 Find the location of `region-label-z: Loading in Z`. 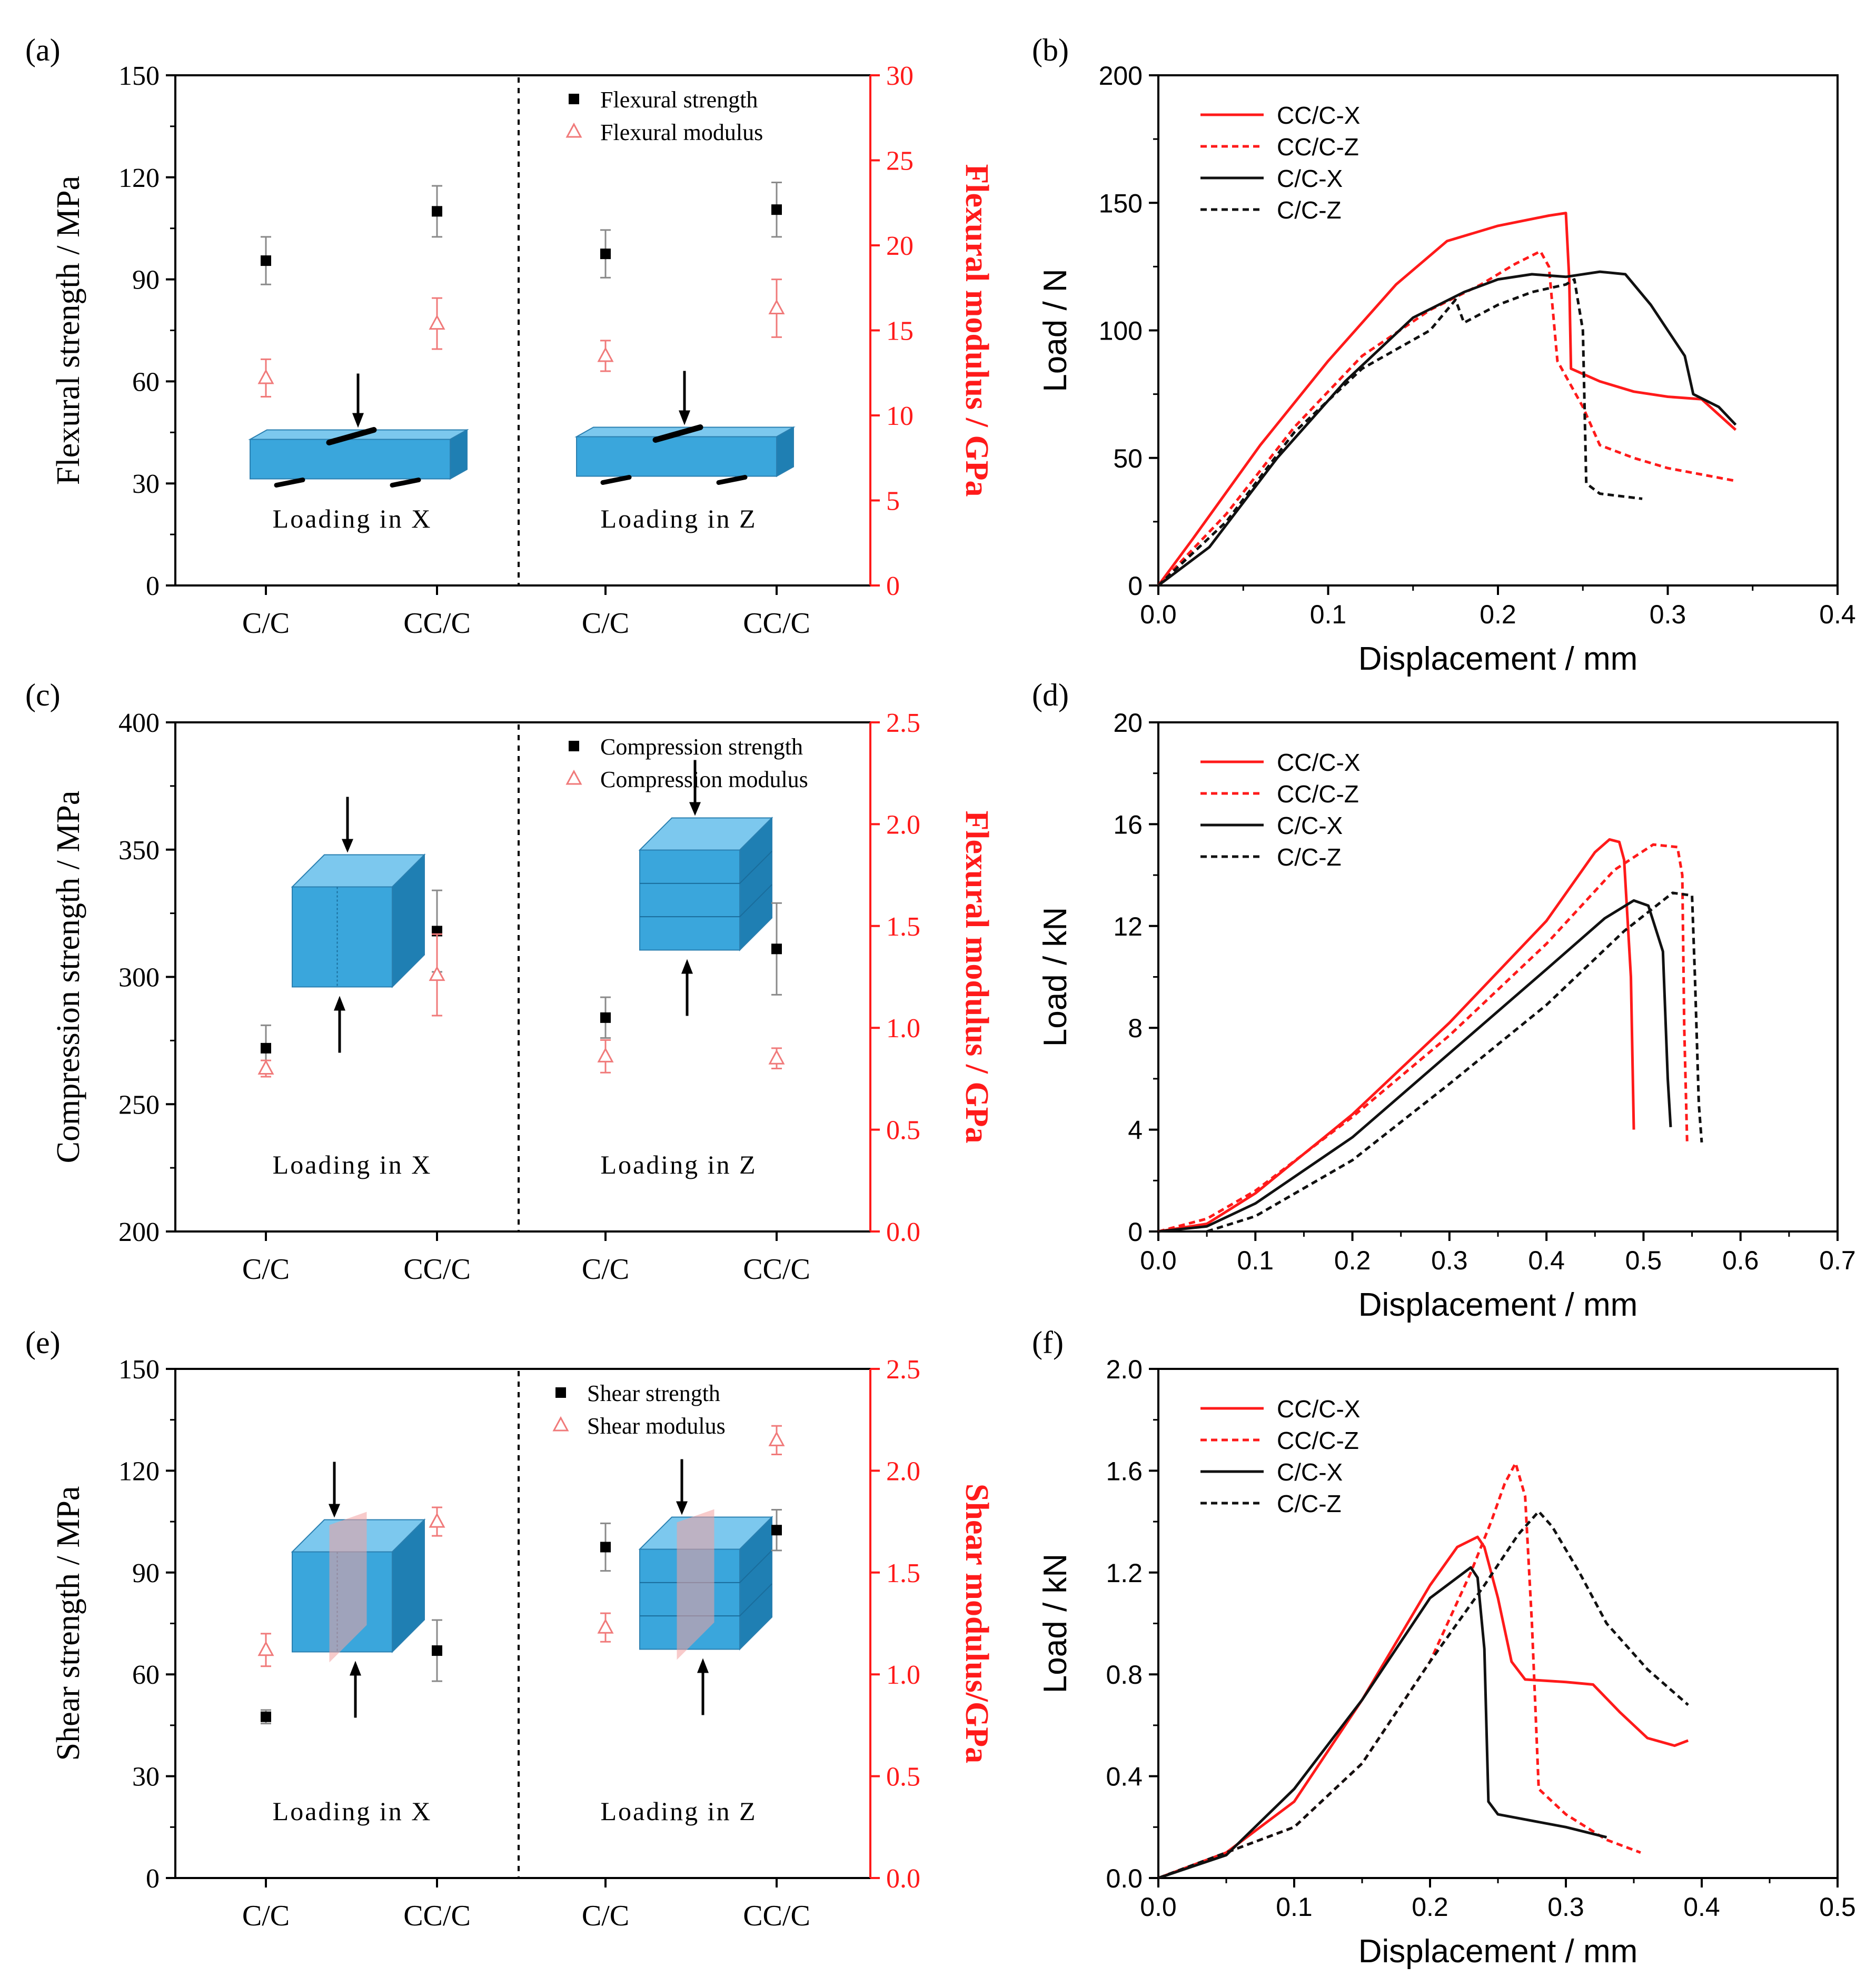

region-label-z: Loading in Z is located at coordinates (678, 1811).